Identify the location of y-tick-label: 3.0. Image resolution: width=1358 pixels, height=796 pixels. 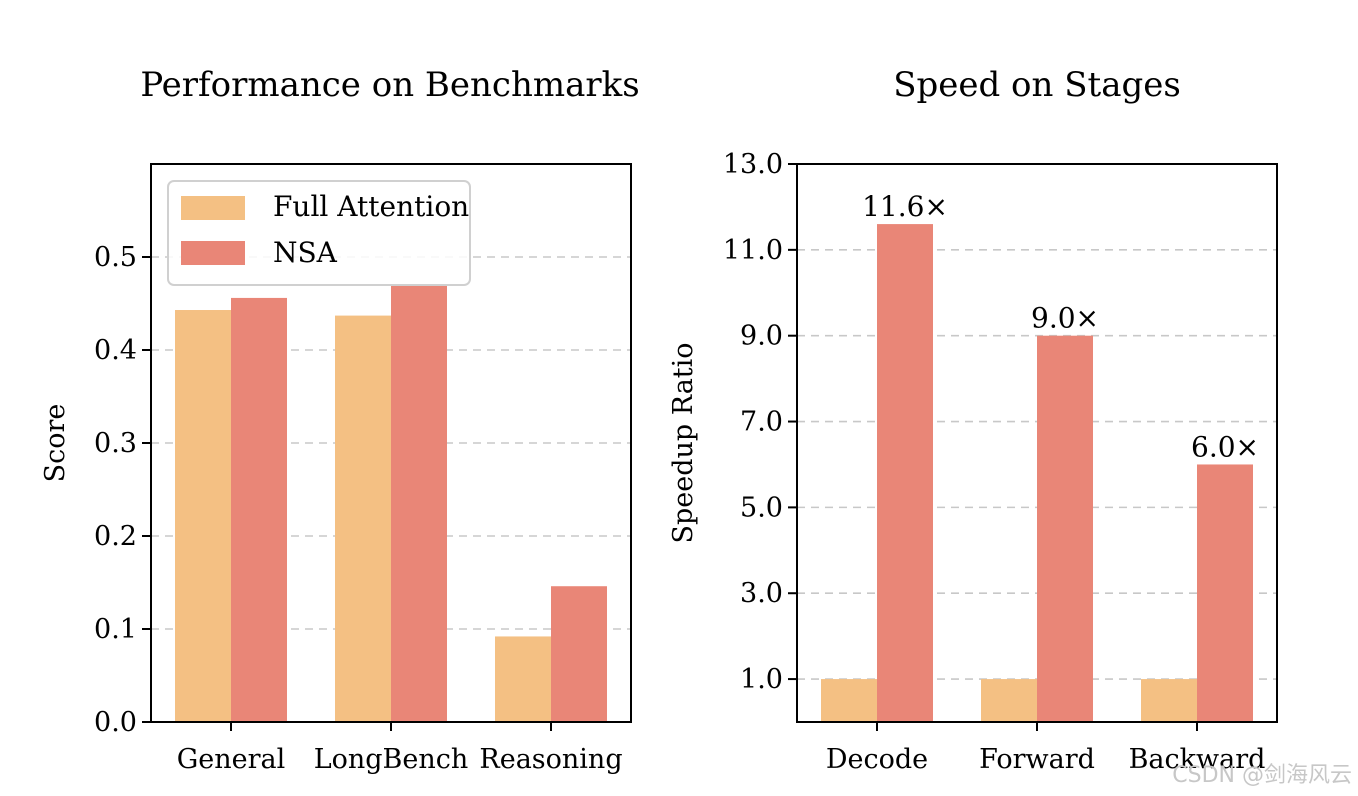
(761, 593).